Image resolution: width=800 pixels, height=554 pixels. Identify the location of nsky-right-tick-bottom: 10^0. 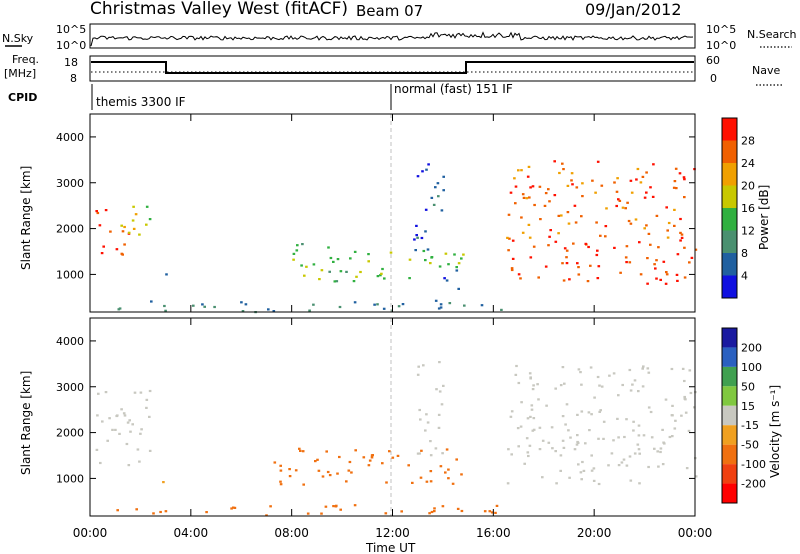
(721, 45).